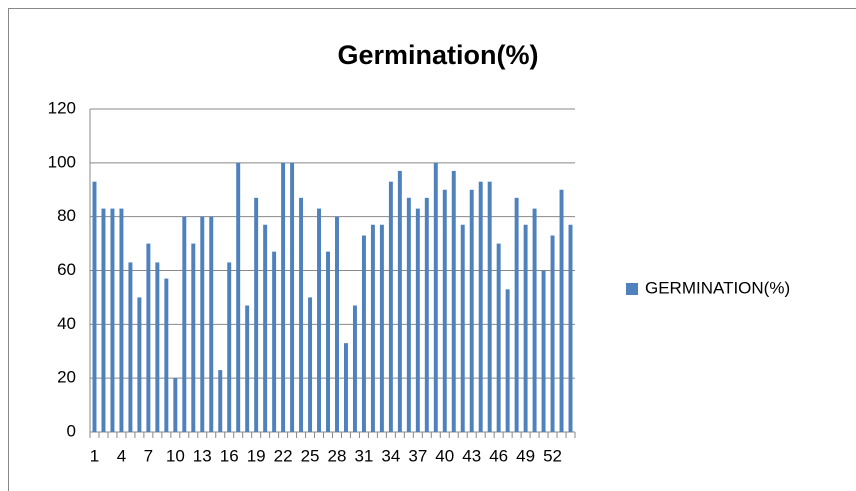 This screenshot has width=856, height=491. I want to click on x-tick-label: 37, so click(417, 455).